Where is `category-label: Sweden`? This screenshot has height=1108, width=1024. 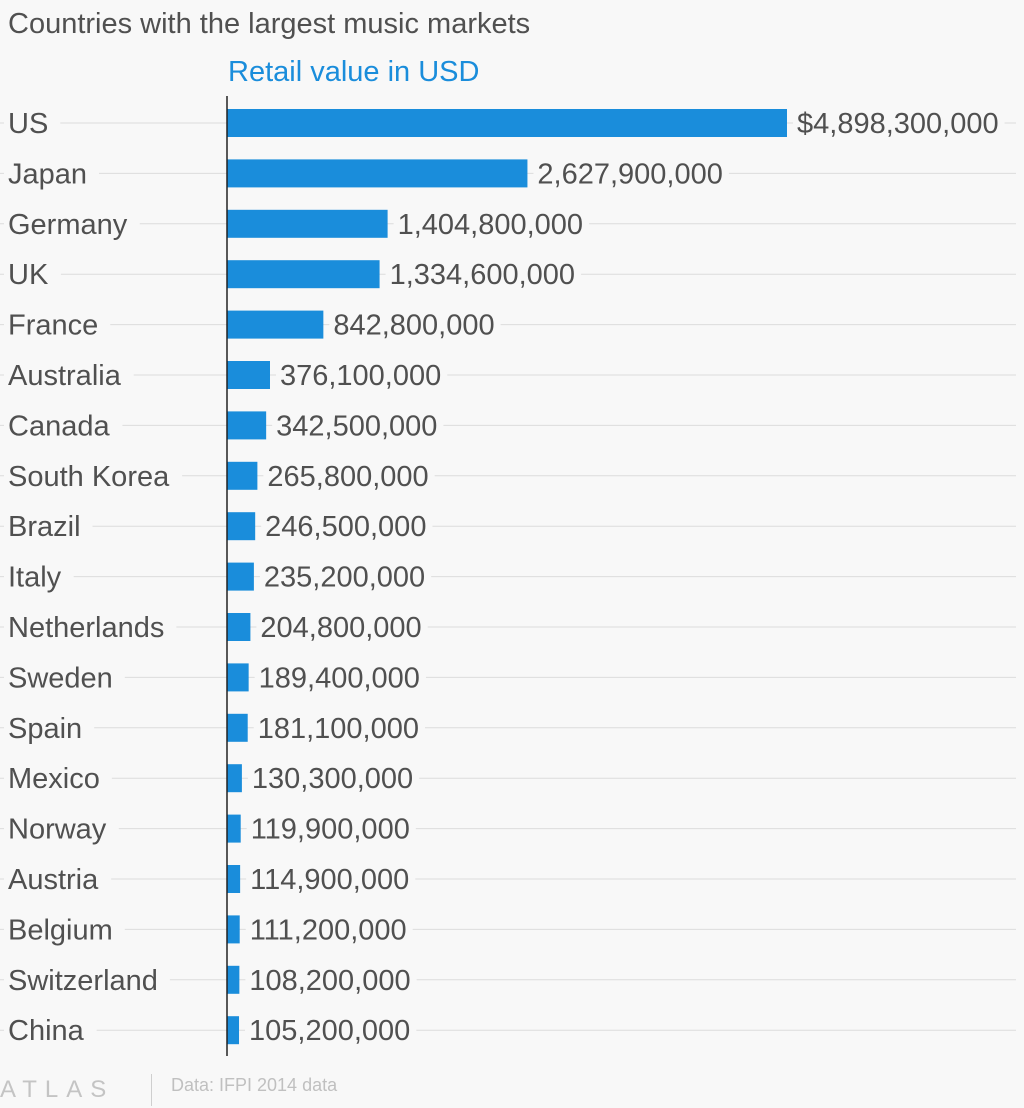 category-label: Sweden is located at coordinates (60, 678).